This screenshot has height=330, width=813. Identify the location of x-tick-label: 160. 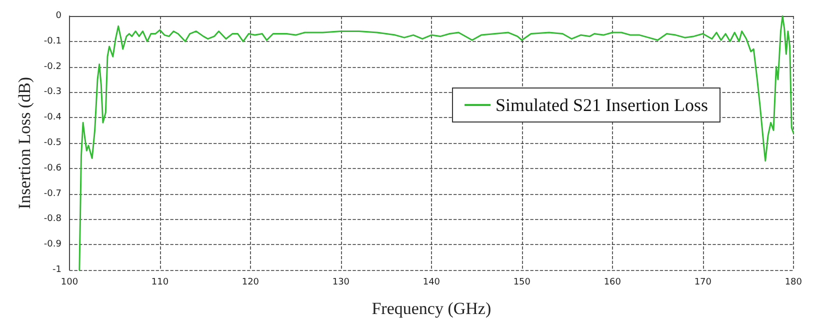
(613, 283).